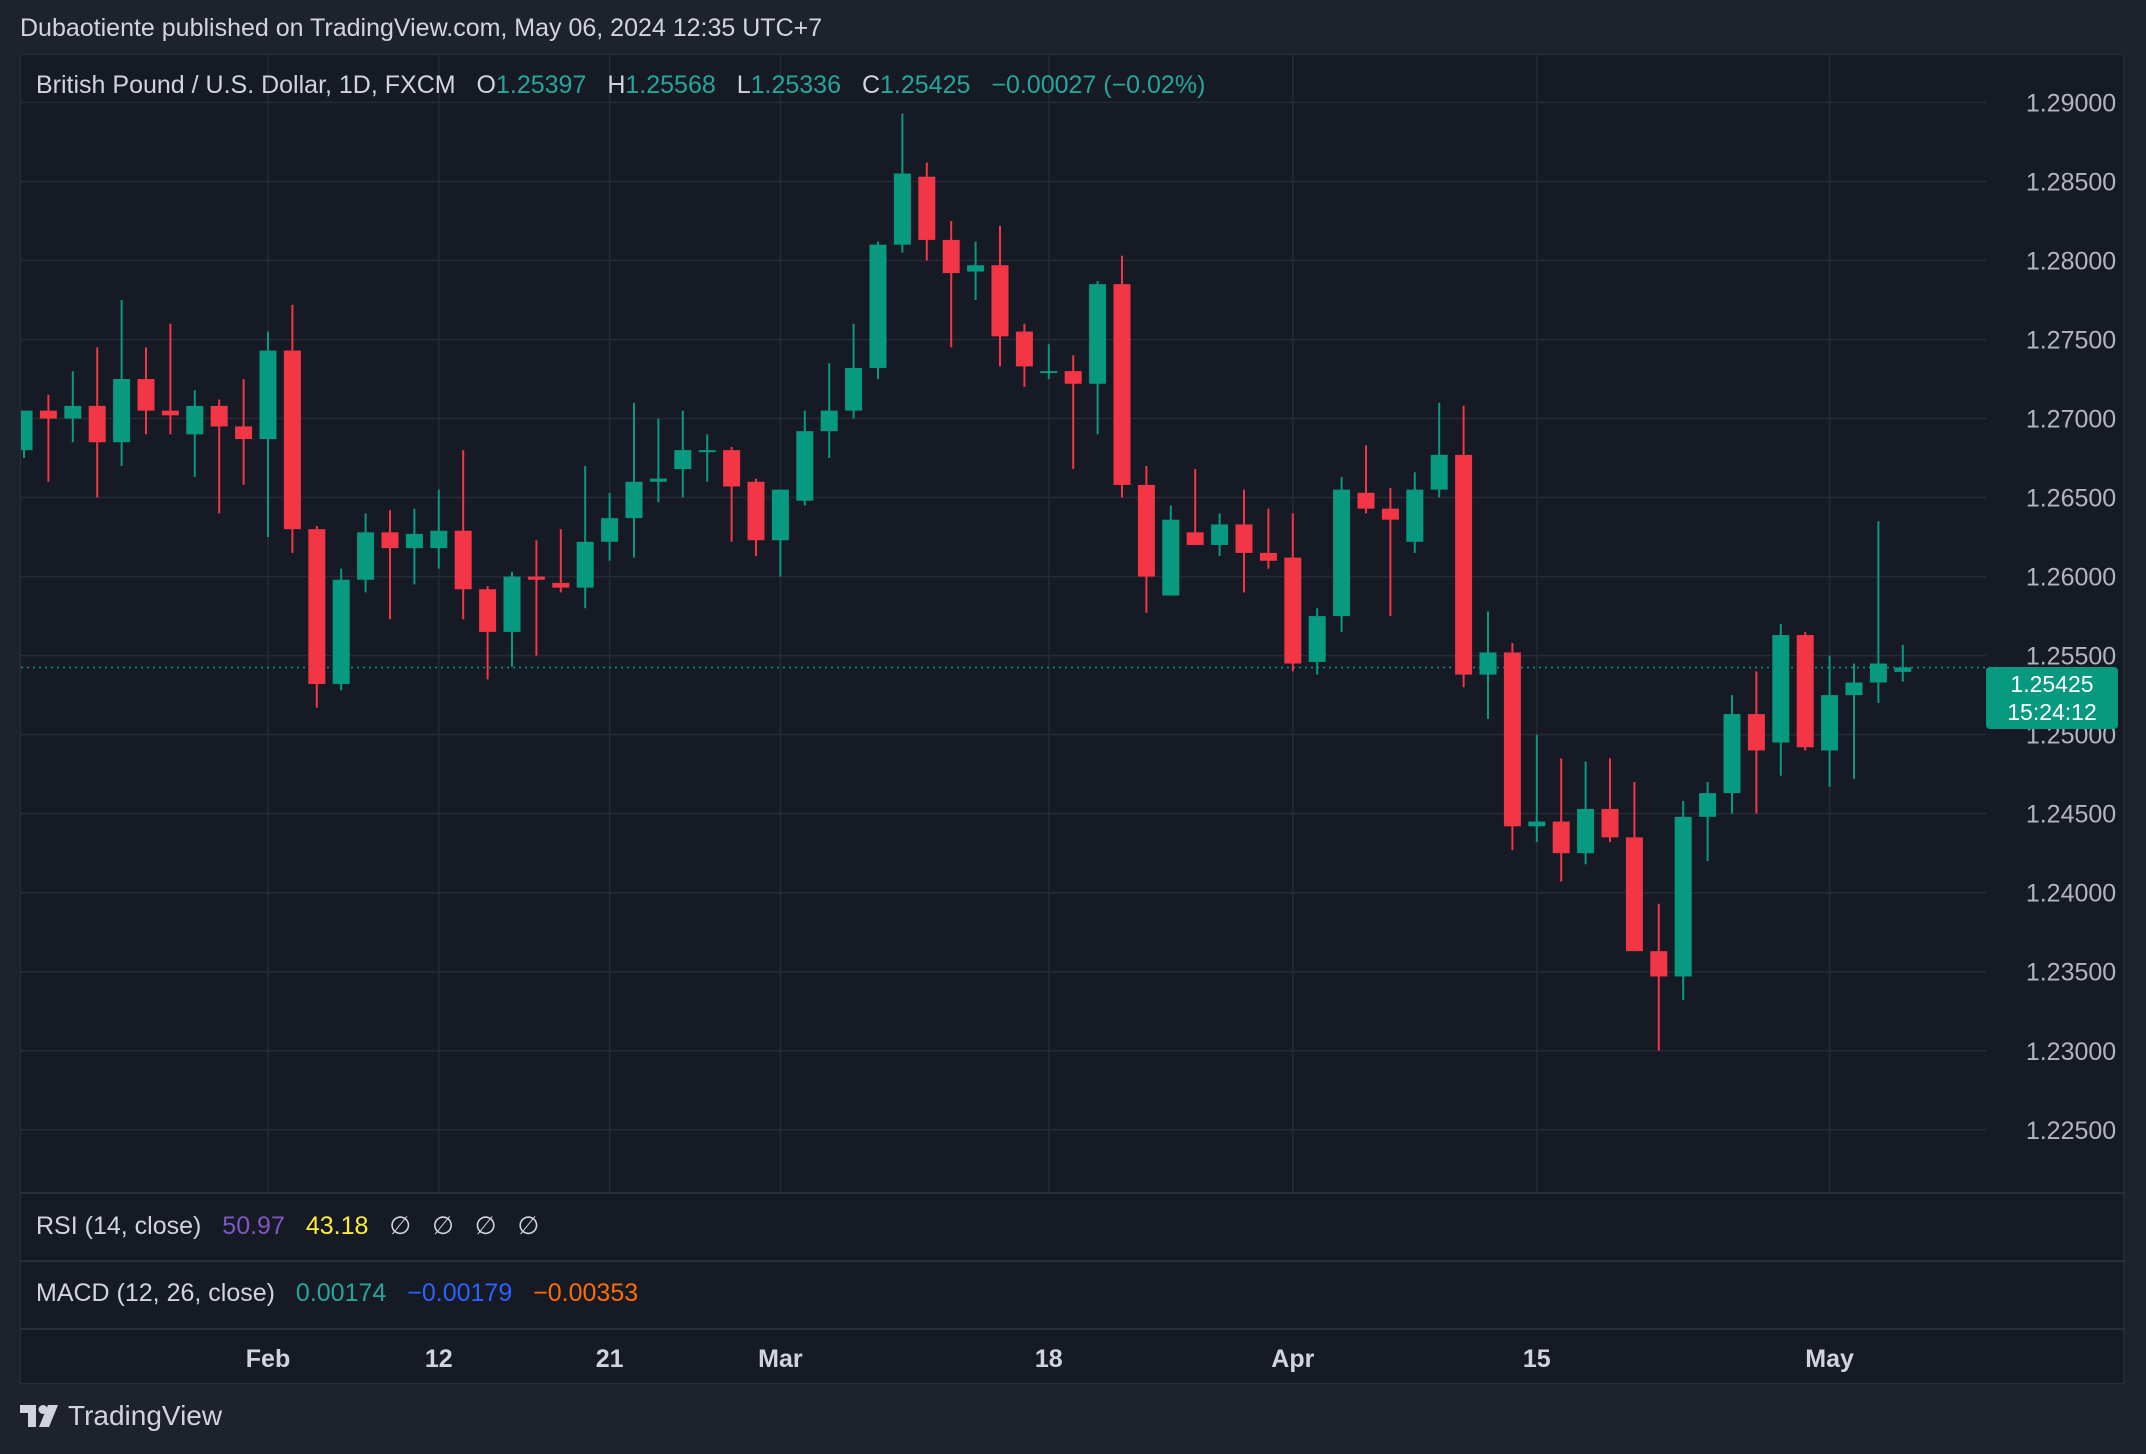  Describe the element at coordinates (341, 1293) in the screenshot. I see `macd-value-1: 0.00174` at that location.